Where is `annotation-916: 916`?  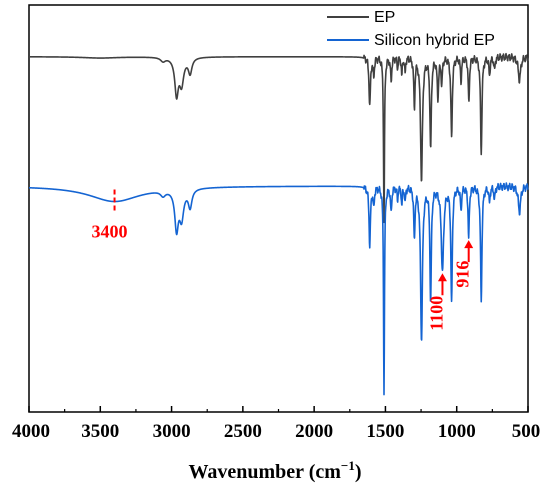
annotation-916: 916 is located at coordinates (463, 264).